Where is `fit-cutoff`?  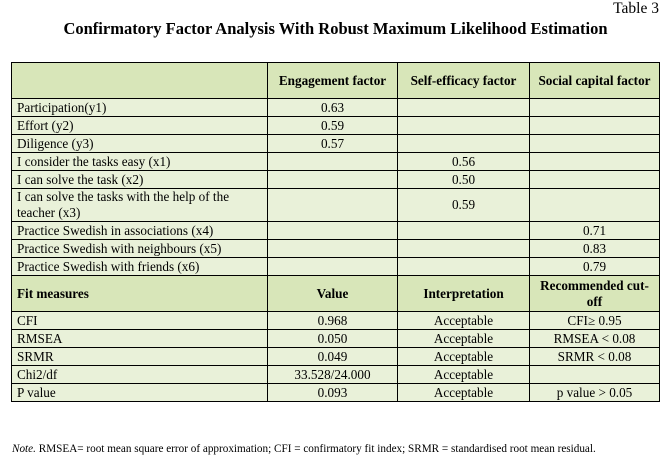
fit-cutoff is located at coordinates (594, 374).